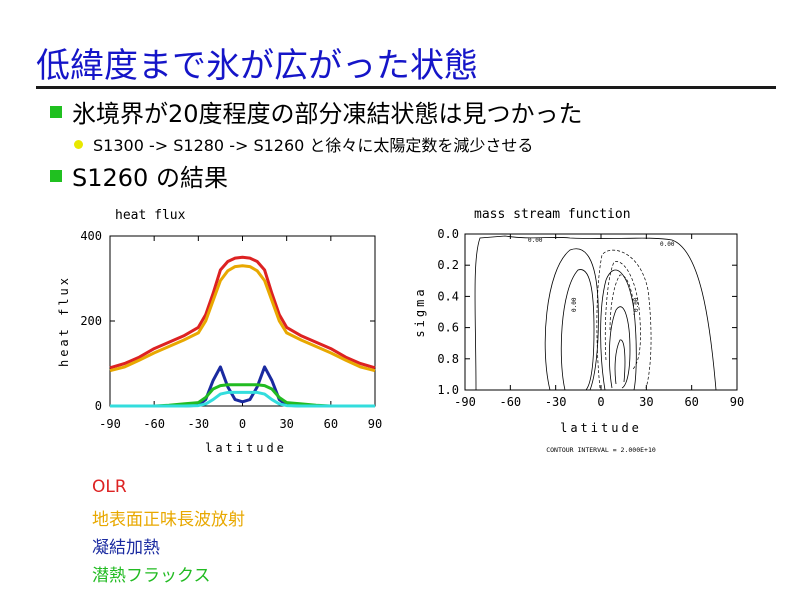 Image resolution: width=800 pixels, height=600 pixels. Describe the element at coordinates (91, 236) in the screenshot. I see `y-tick-label: 400` at that location.